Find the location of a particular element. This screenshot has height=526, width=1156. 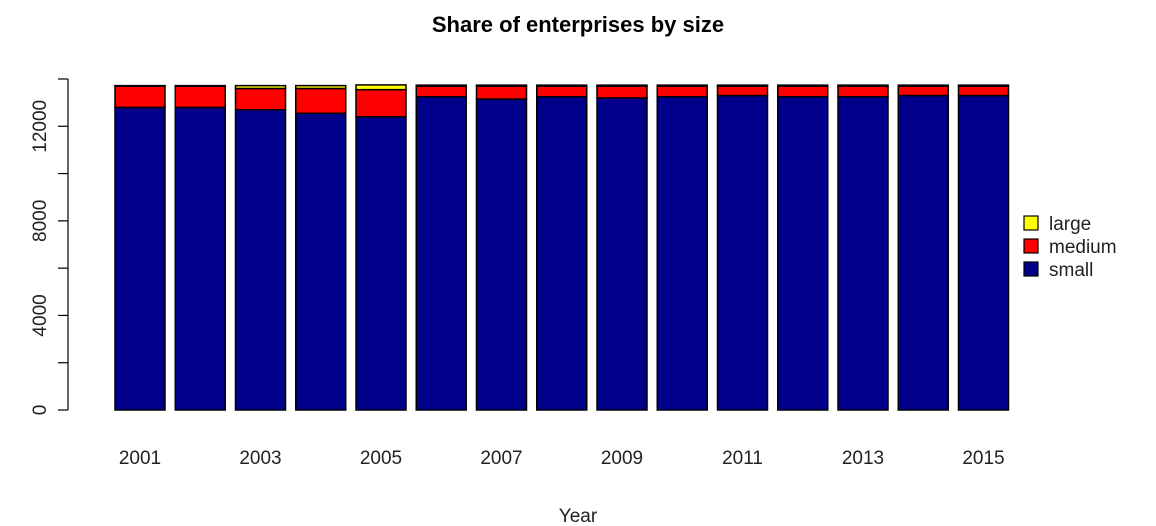

bar-medium-2010 is located at coordinates (682, 91).